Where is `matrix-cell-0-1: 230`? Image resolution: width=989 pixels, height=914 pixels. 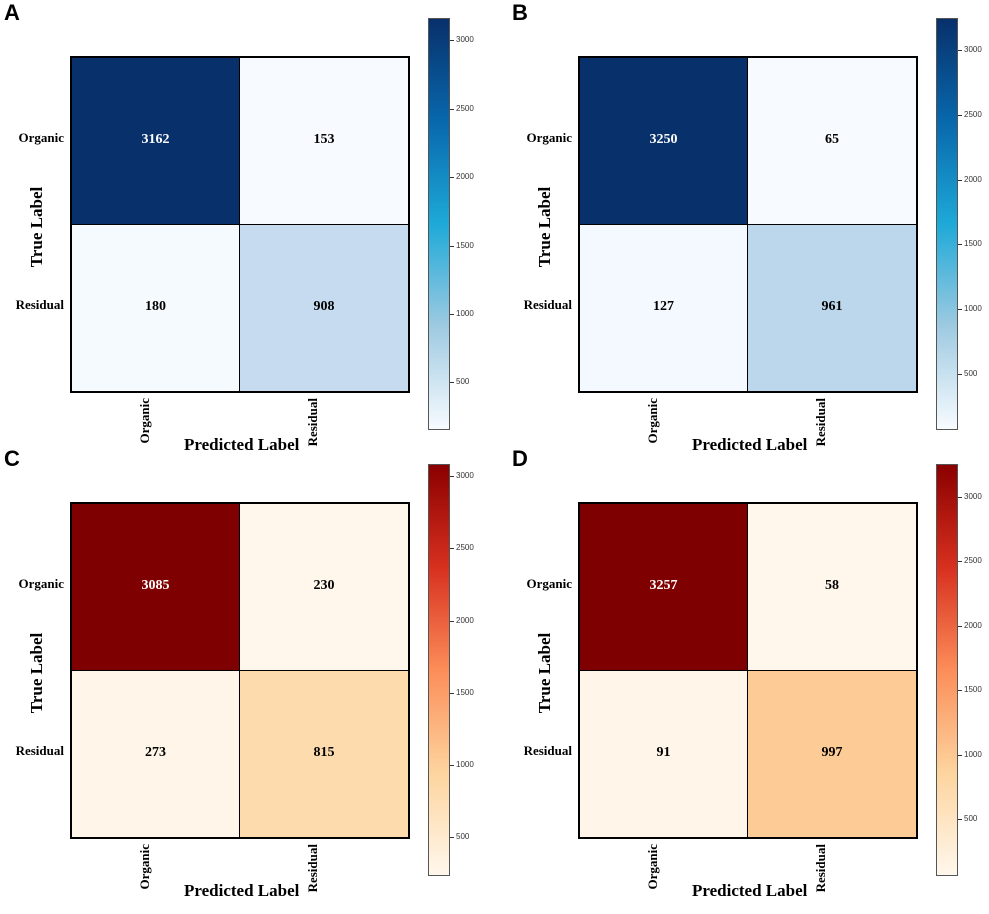
matrix-cell-0-1: 230 is located at coordinates (324, 587).